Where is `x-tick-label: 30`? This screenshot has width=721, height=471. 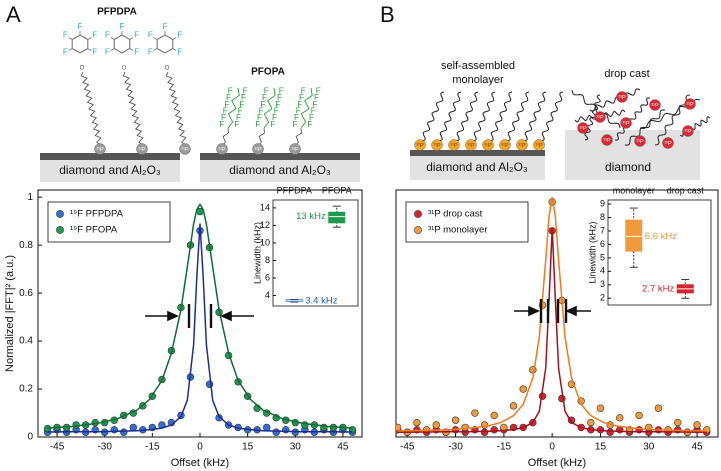 x-tick-label: 30 is located at coordinates (649, 447).